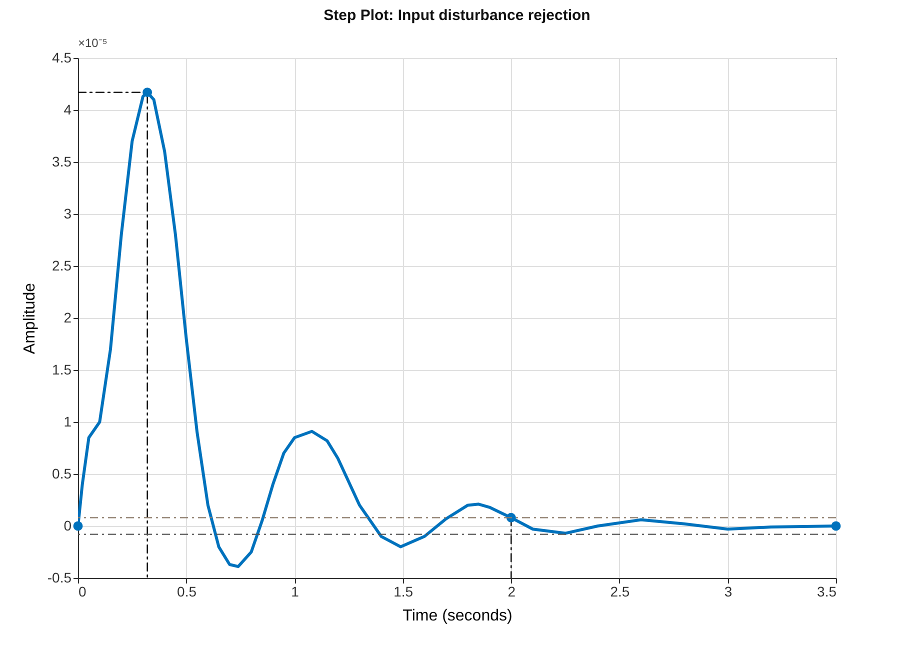  What do you see at coordinates (82, 592) in the screenshot?
I see `x-tick-label: 0` at bounding box center [82, 592].